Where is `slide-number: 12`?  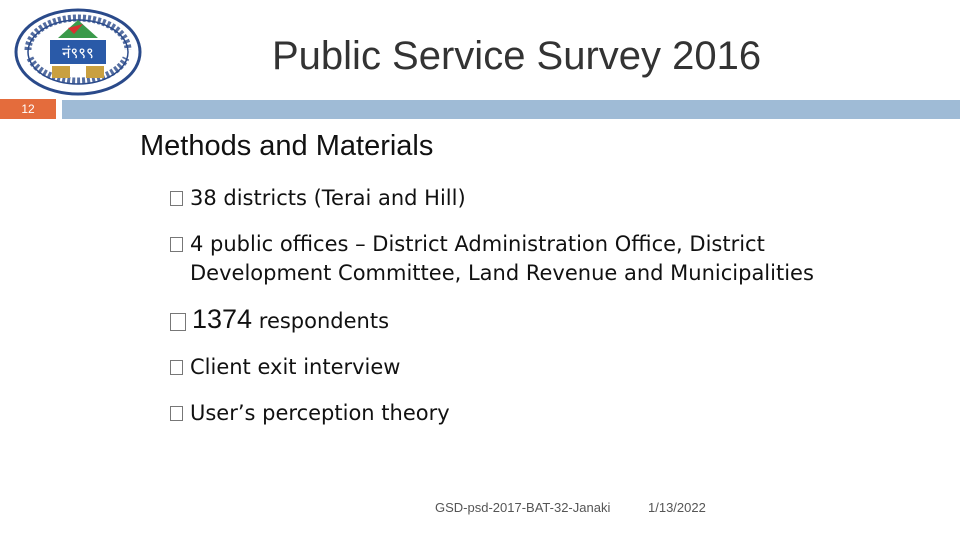
slide-number: 12 is located at coordinates (28, 109).